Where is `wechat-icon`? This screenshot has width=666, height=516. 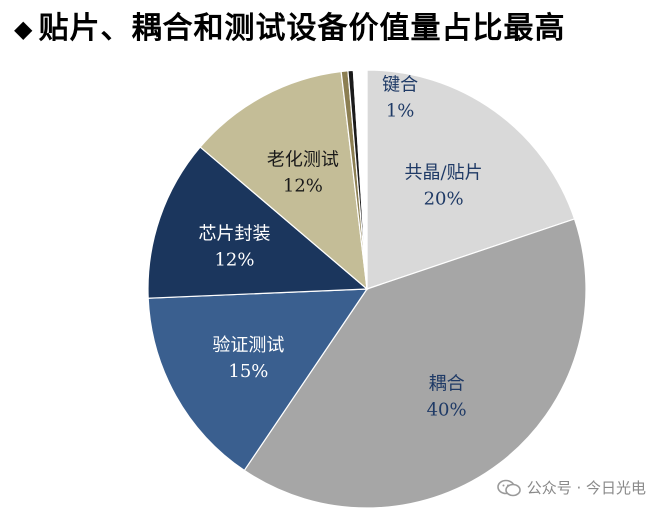 wechat-icon is located at coordinates (508, 487).